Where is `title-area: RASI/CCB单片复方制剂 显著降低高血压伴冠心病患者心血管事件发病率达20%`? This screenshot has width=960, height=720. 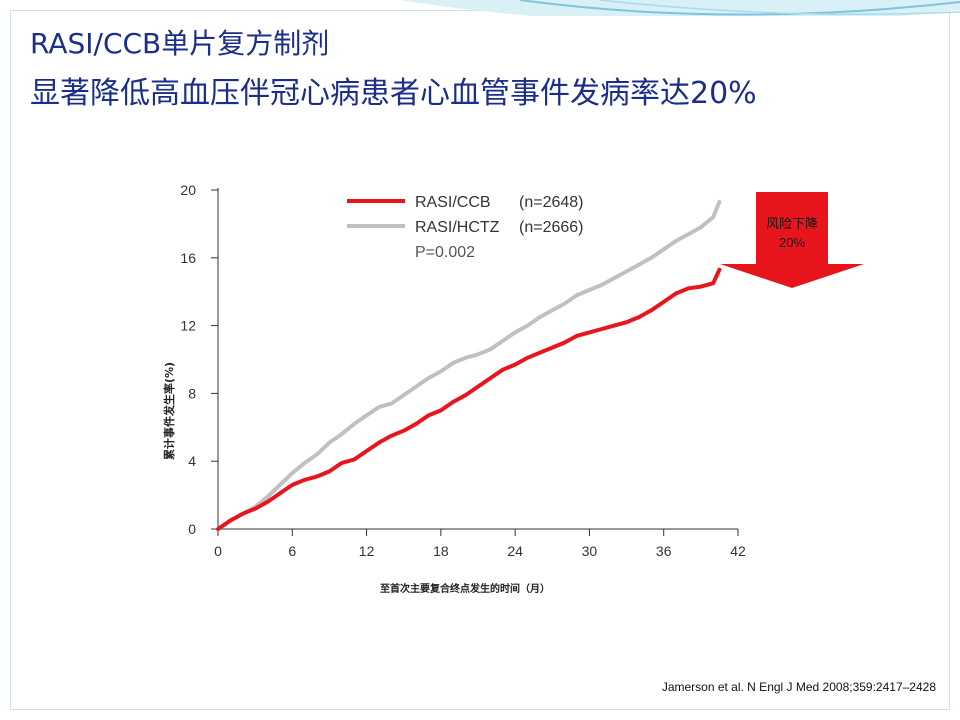 title-area: RASI/CCB单片复方制剂 显著降低高血压伴冠心病患者心血管事件发病率达20% is located at coordinates (486, 63).